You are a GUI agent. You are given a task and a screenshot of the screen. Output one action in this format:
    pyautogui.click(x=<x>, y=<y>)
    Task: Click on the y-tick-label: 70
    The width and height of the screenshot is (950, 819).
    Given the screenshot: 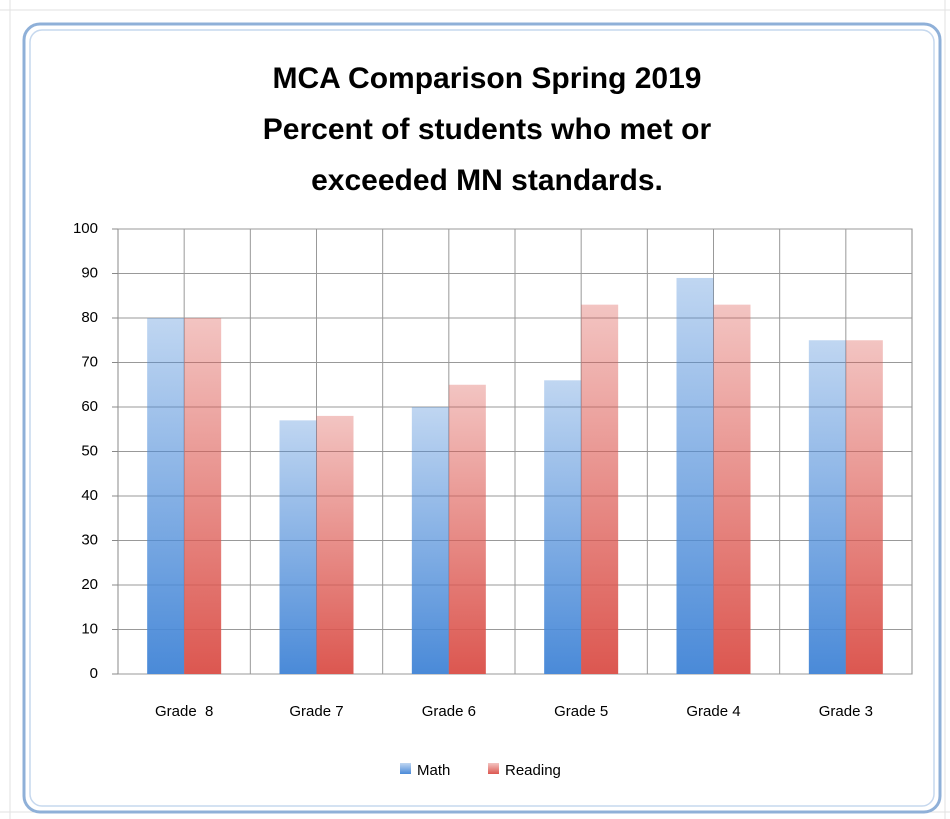 What is the action you would take?
    pyautogui.click(x=89, y=361)
    